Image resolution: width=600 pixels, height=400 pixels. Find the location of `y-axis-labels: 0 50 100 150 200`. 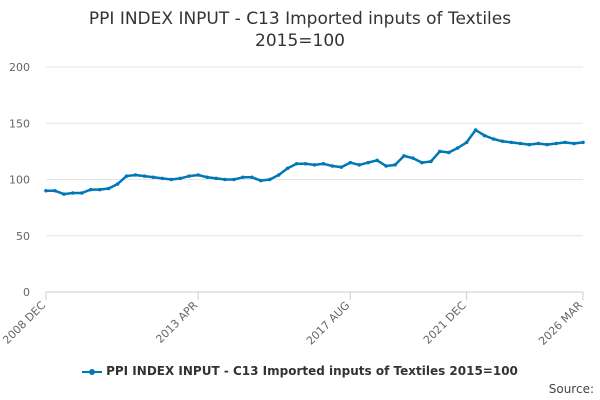

y-axis-labels: 0 50 100 150 200 is located at coordinates (19, 180).